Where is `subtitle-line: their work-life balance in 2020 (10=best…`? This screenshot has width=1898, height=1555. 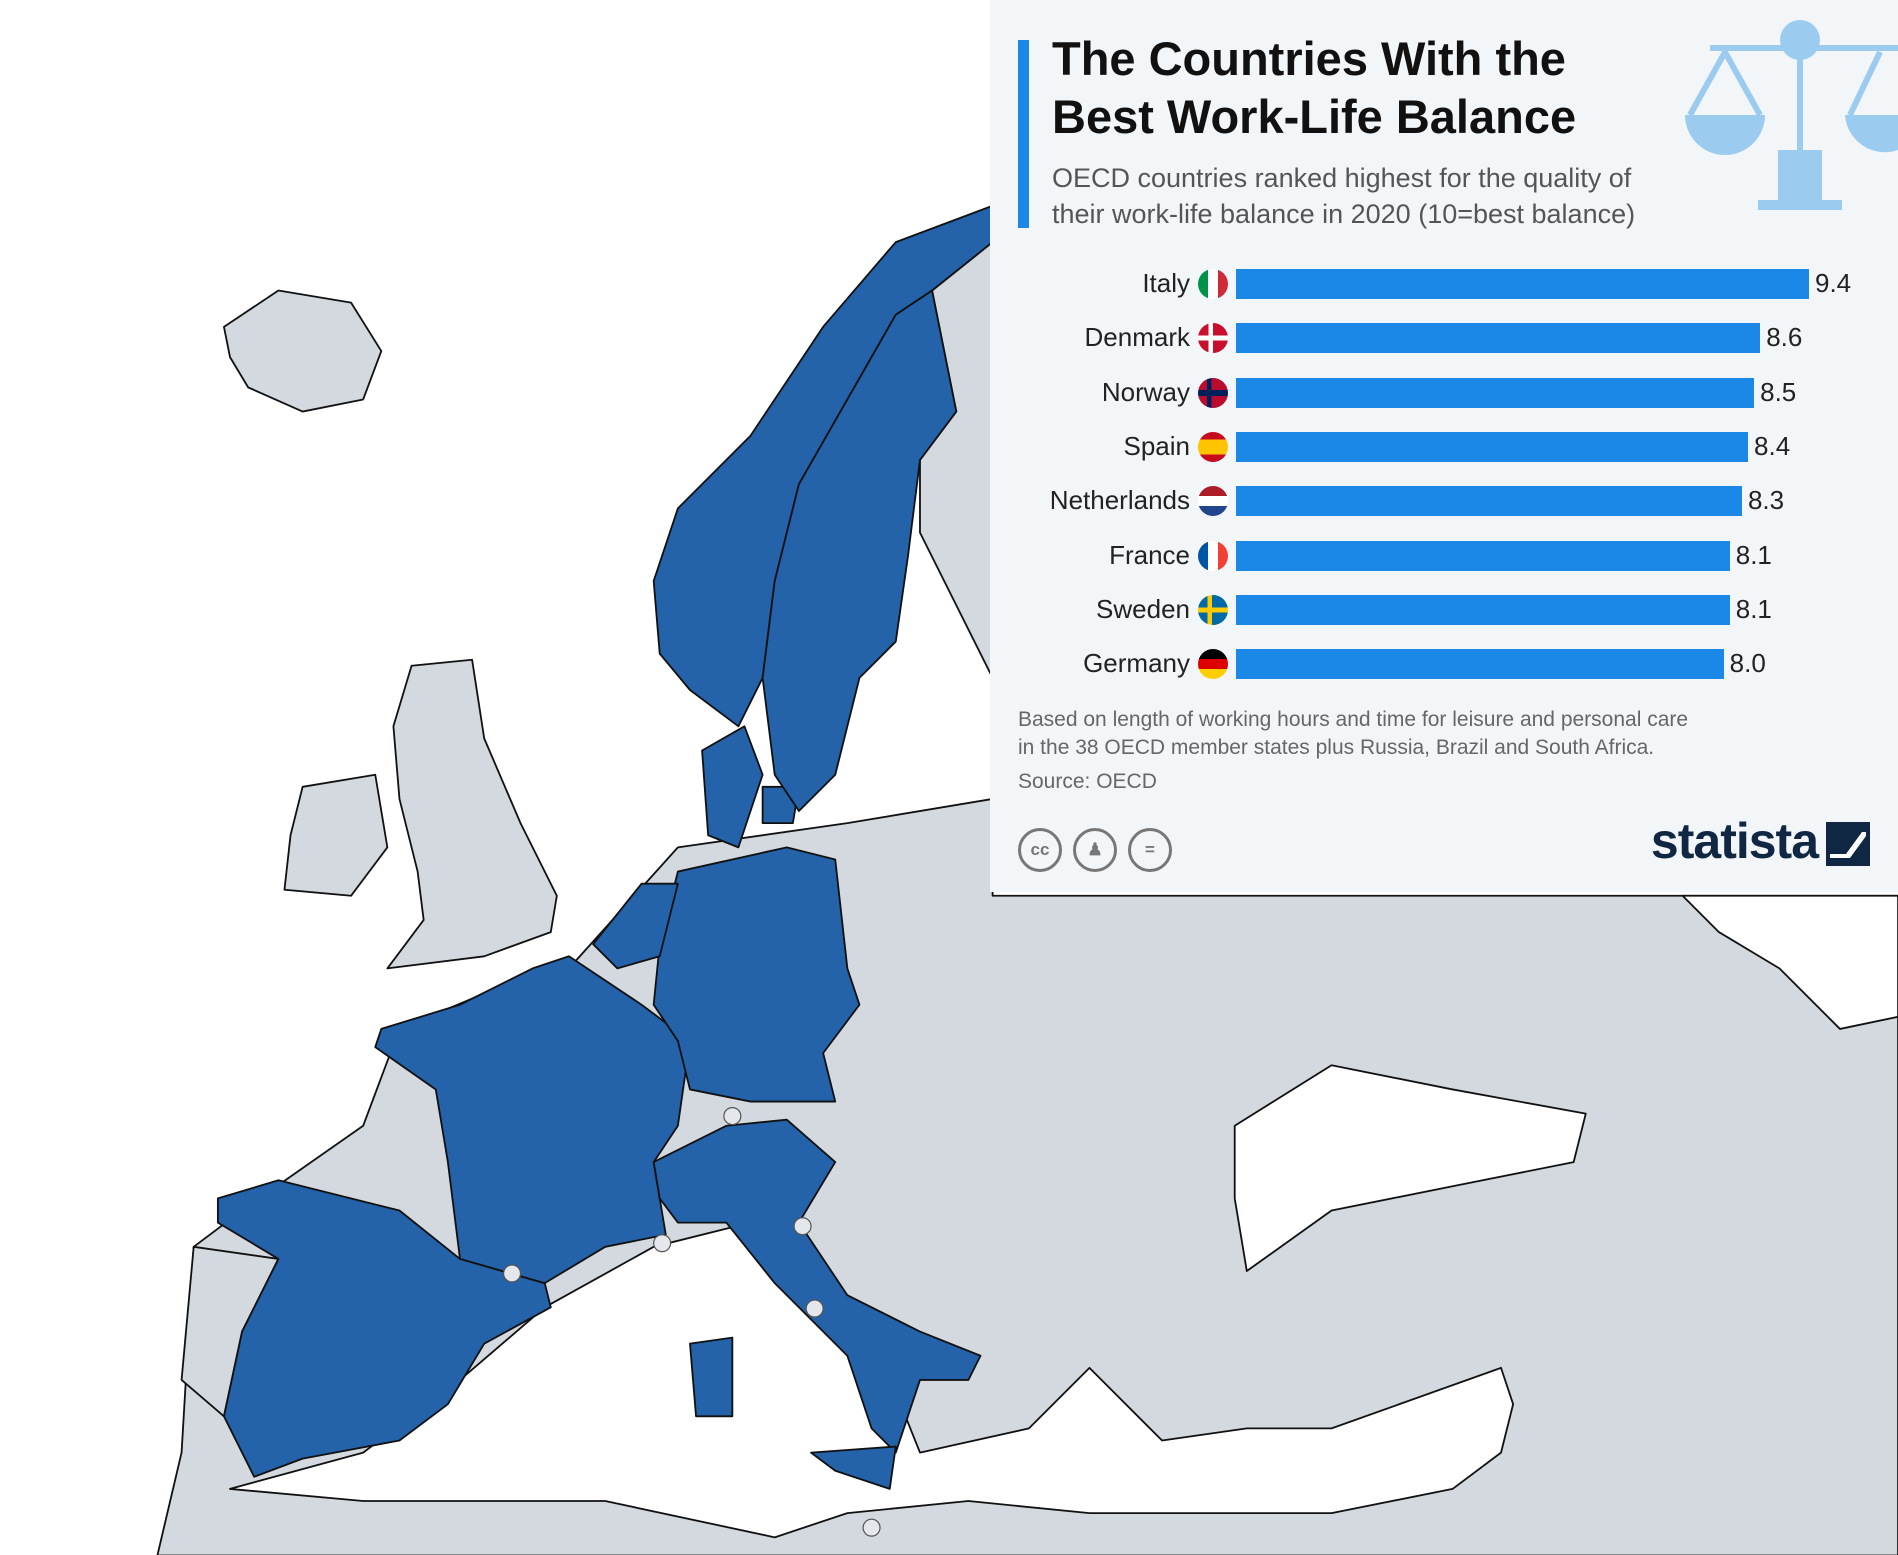 subtitle-line: their work-life balance in 2020 (10=best… is located at coordinates (1344, 214).